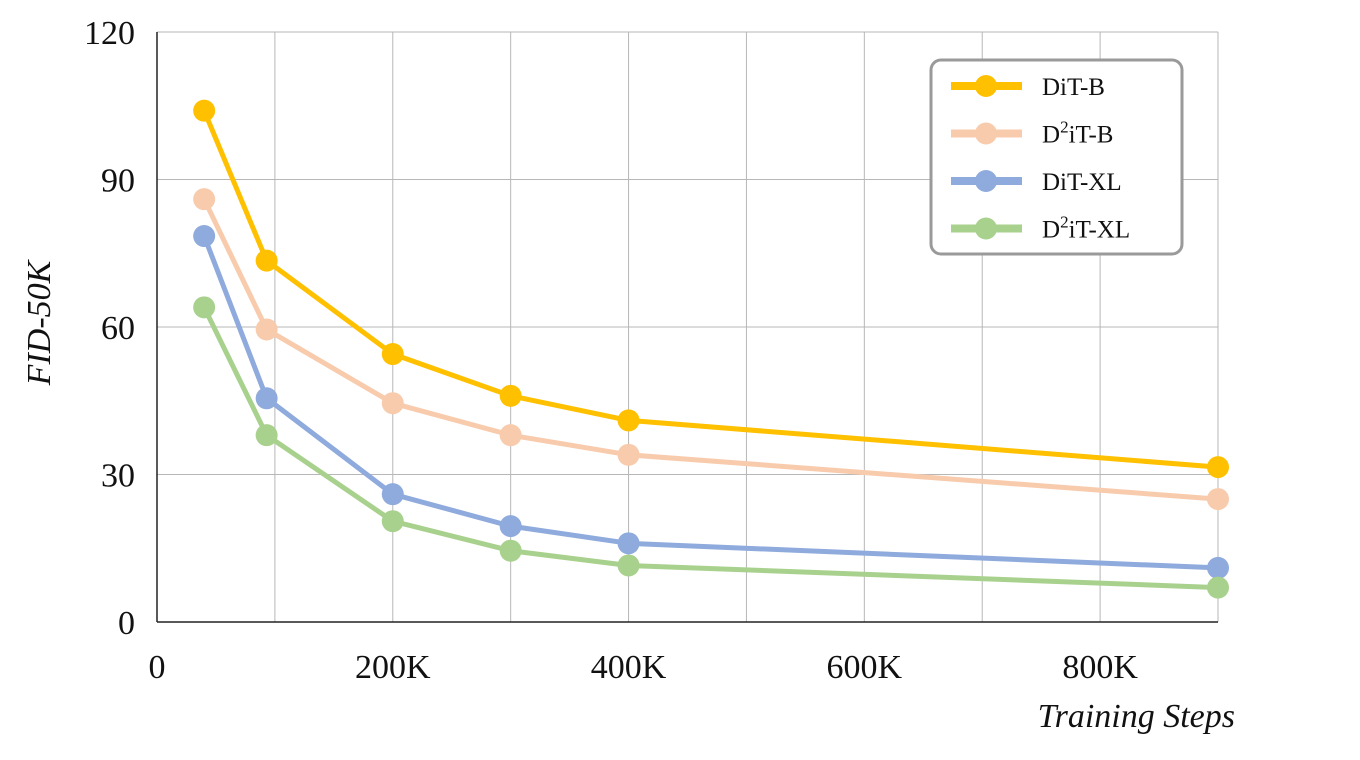 The image size is (1360, 760). I want to click on legend-label: DiT-B, so click(1073, 87).